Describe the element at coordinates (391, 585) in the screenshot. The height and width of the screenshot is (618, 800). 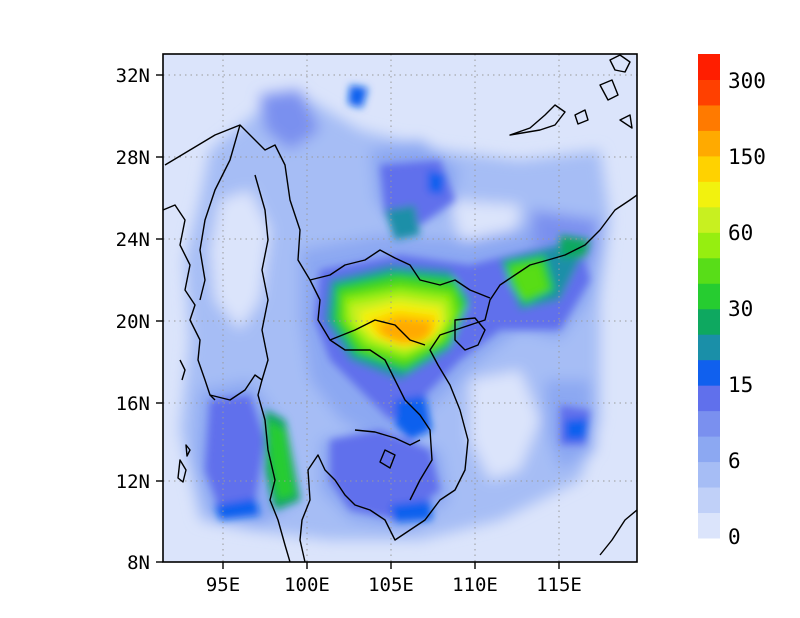
I see `x-tick-label-105e: 105E` at that location.